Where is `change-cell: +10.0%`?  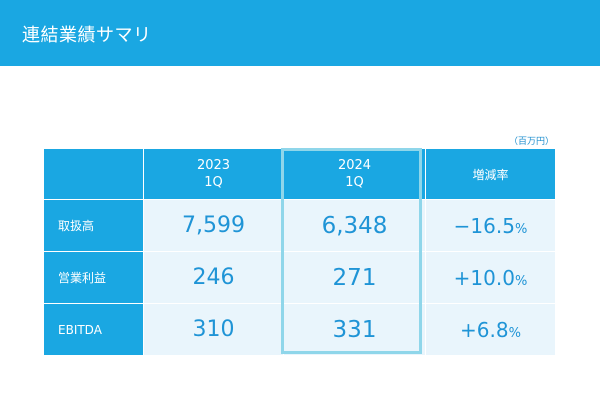 change-cell: +10.0% is located at coordinates (490, 277).